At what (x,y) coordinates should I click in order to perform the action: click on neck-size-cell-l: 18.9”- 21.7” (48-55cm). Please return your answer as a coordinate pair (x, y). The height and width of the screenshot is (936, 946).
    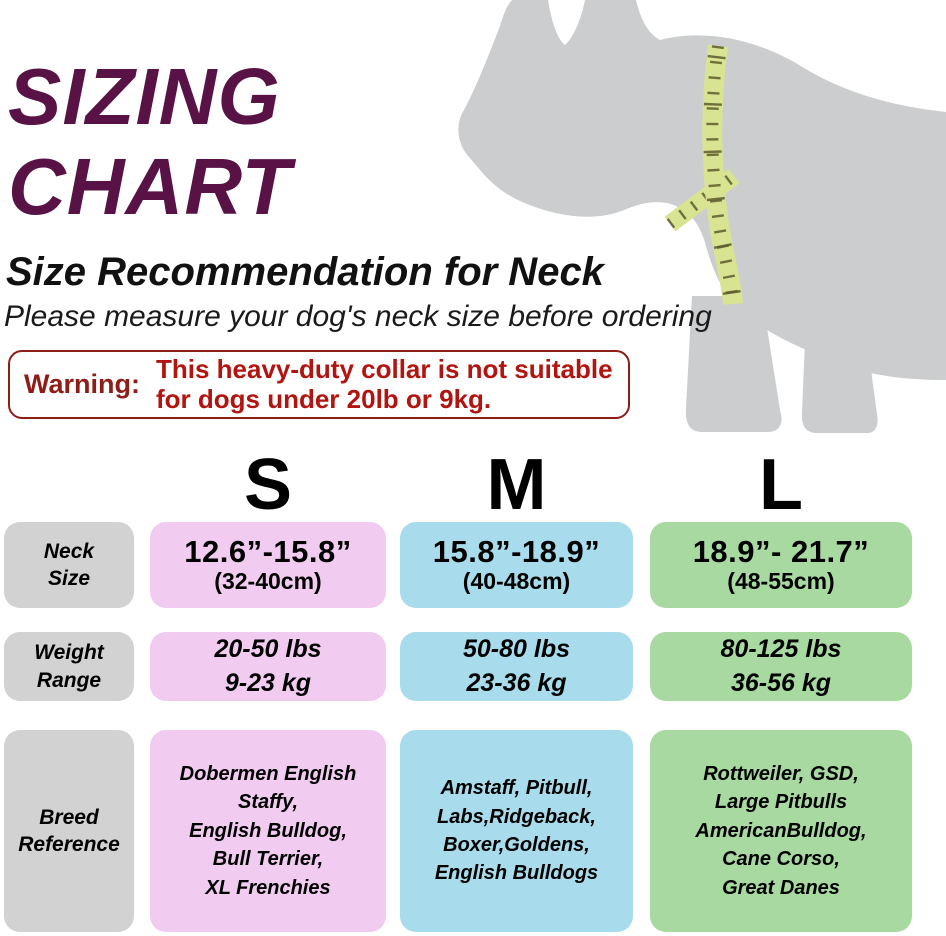
    Looking at the image, I should click on (781, 565).